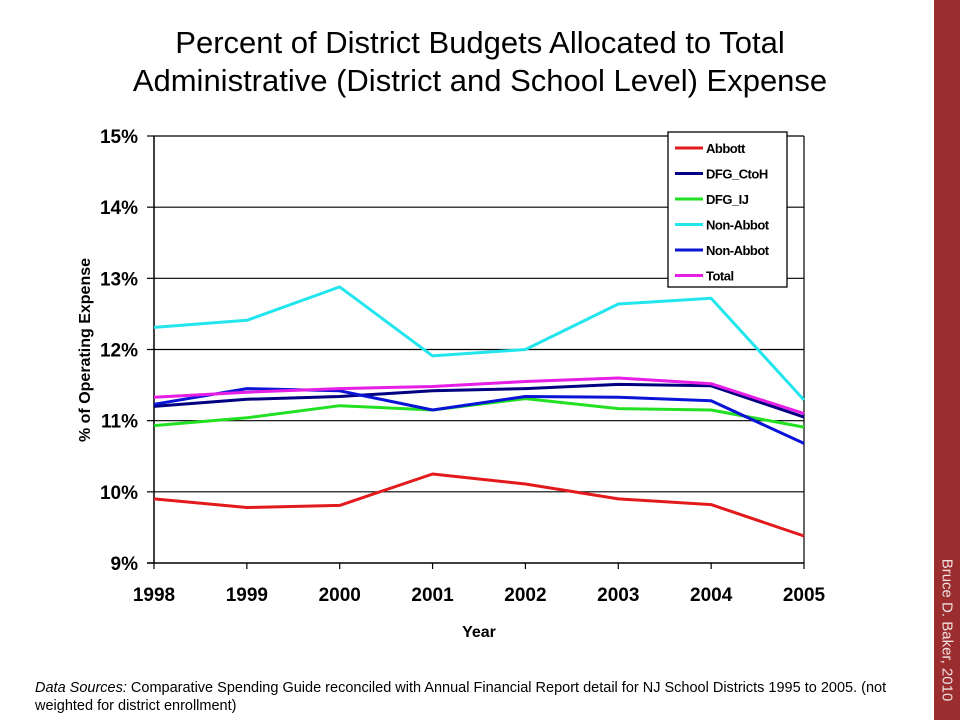  I want to click on y-tick-labels: 9% 10% 11% 12% 13% 14% 15%, so click(119, 351).